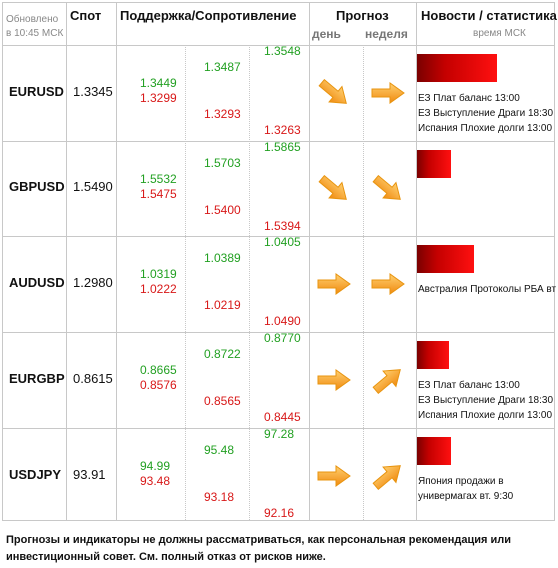 The image size is (558, 568). What do you see at coordinates (222, 210) in the screenshot?
I see `support-2-low: 1.5400` at bounding box center [222, 210].